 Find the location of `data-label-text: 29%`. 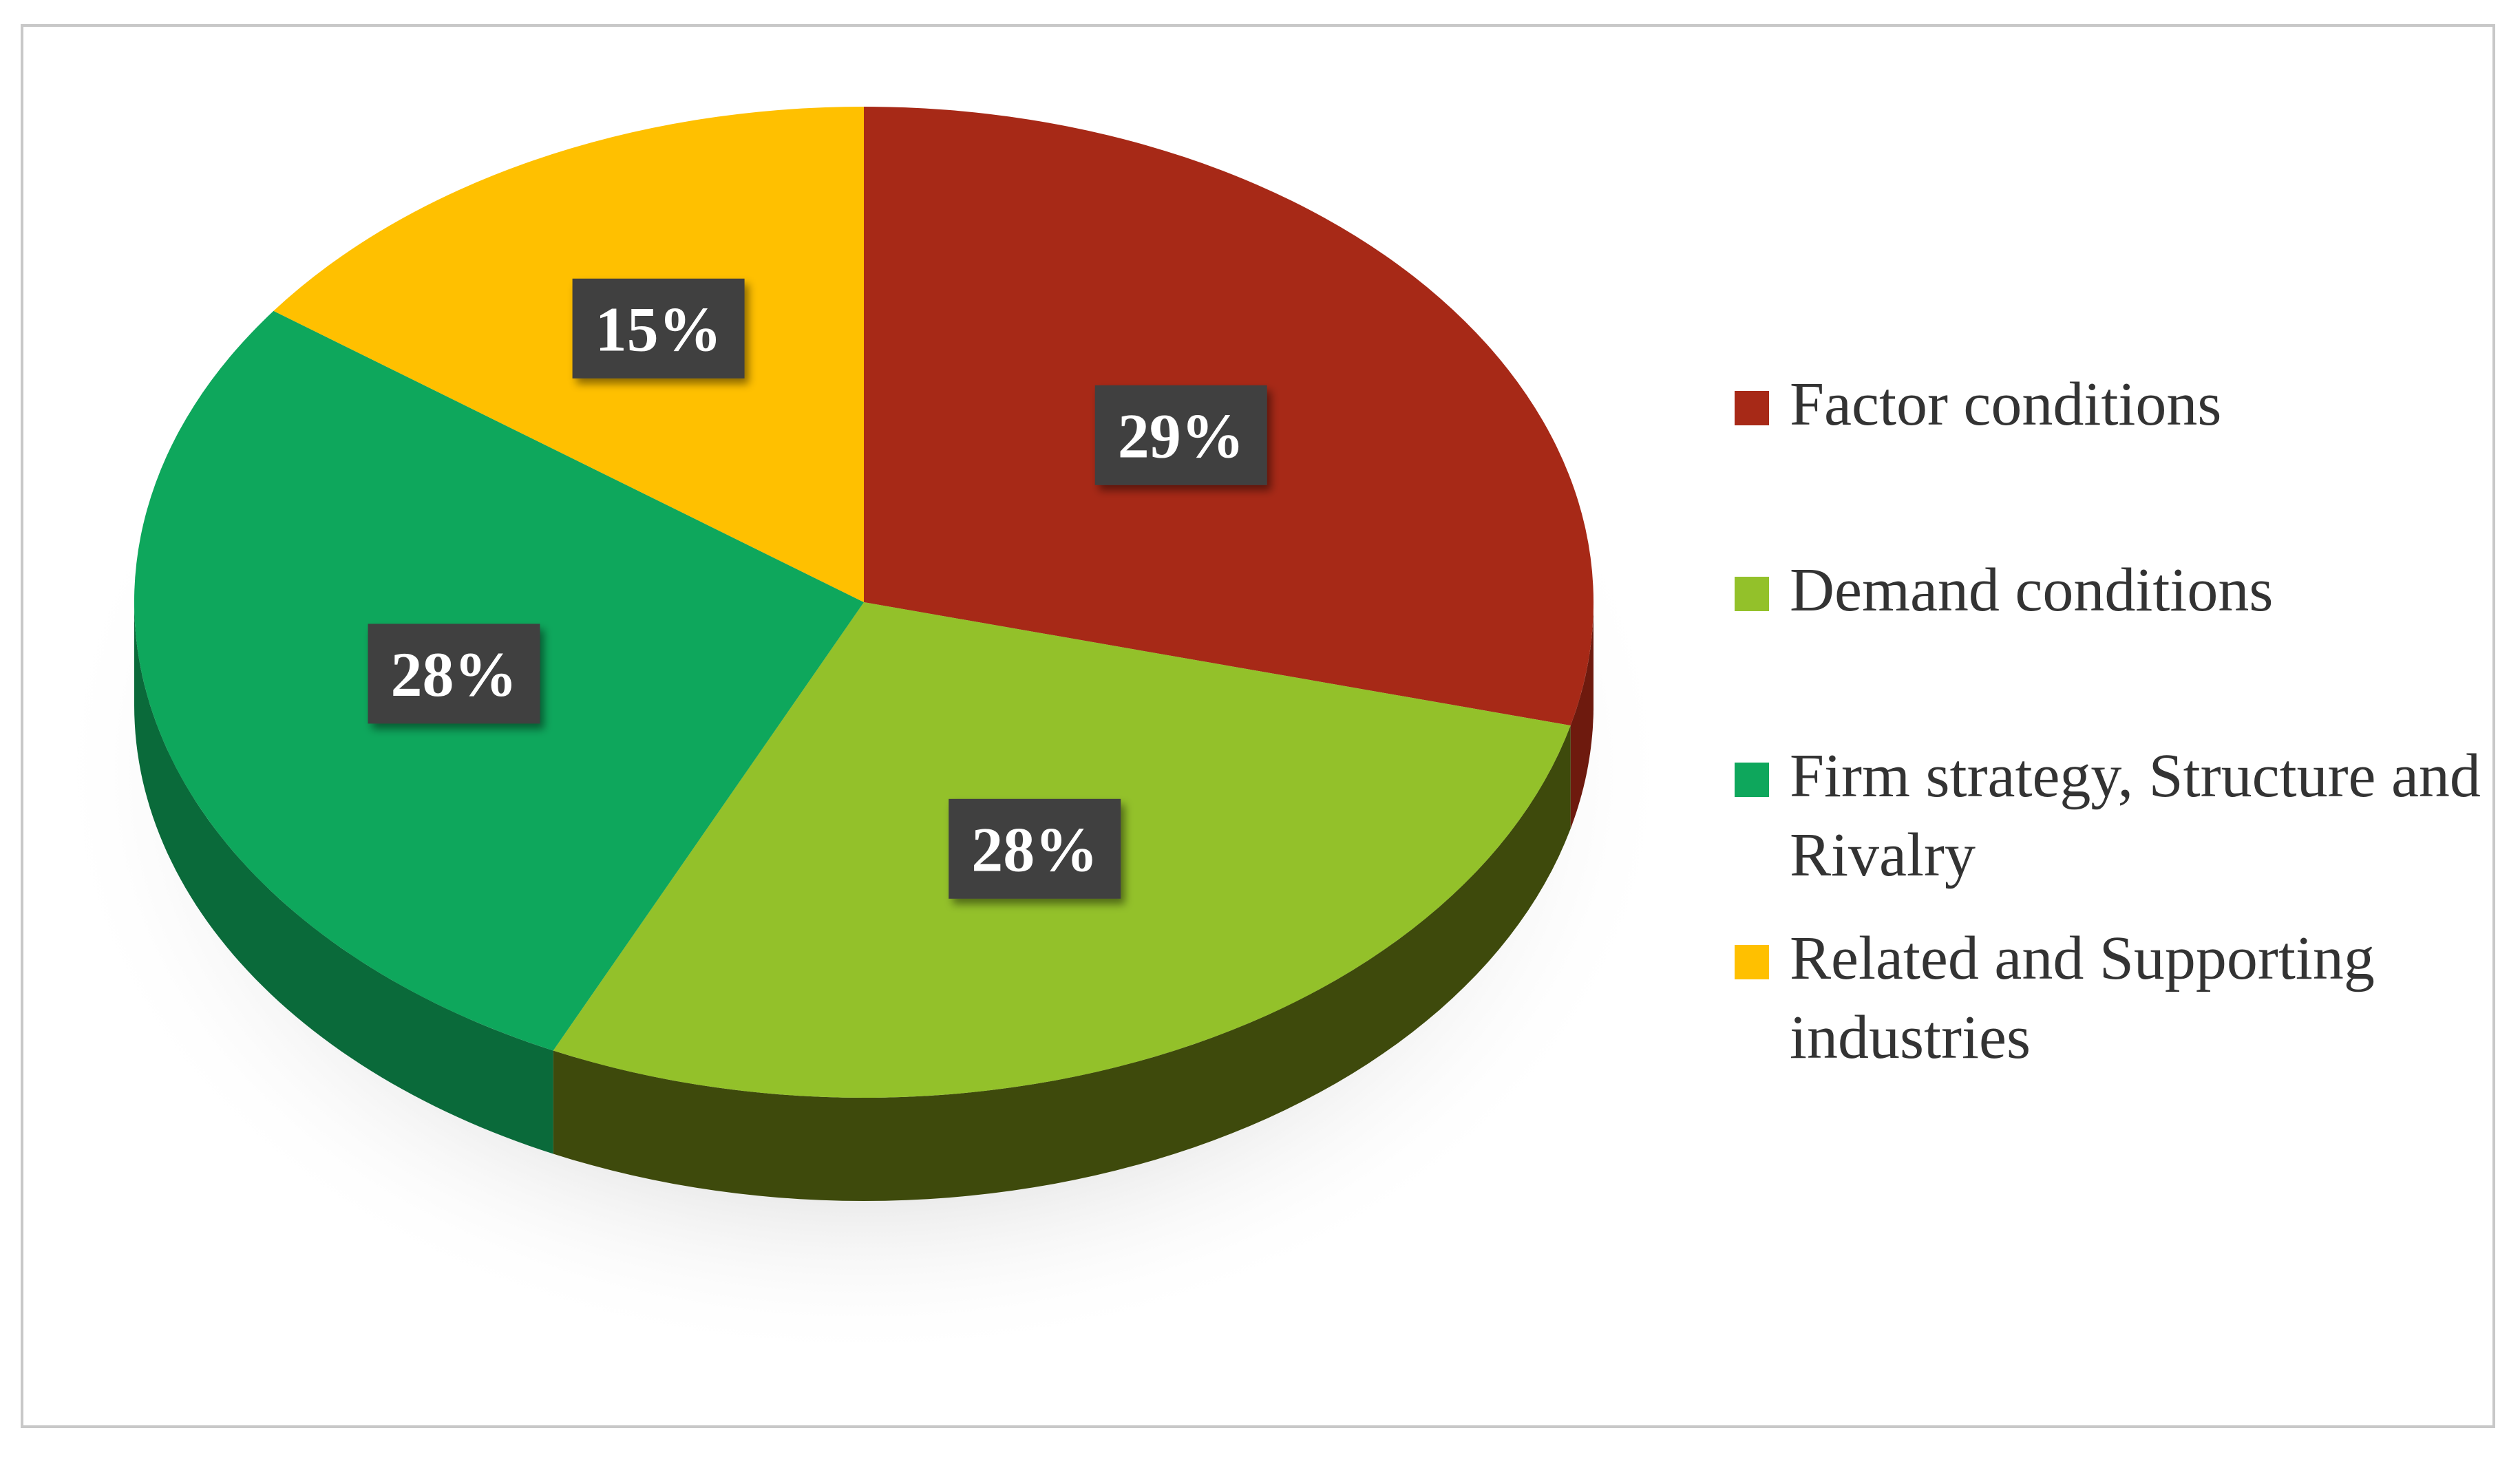

data-label-text: 29% is located at coordinates (1181, 436).